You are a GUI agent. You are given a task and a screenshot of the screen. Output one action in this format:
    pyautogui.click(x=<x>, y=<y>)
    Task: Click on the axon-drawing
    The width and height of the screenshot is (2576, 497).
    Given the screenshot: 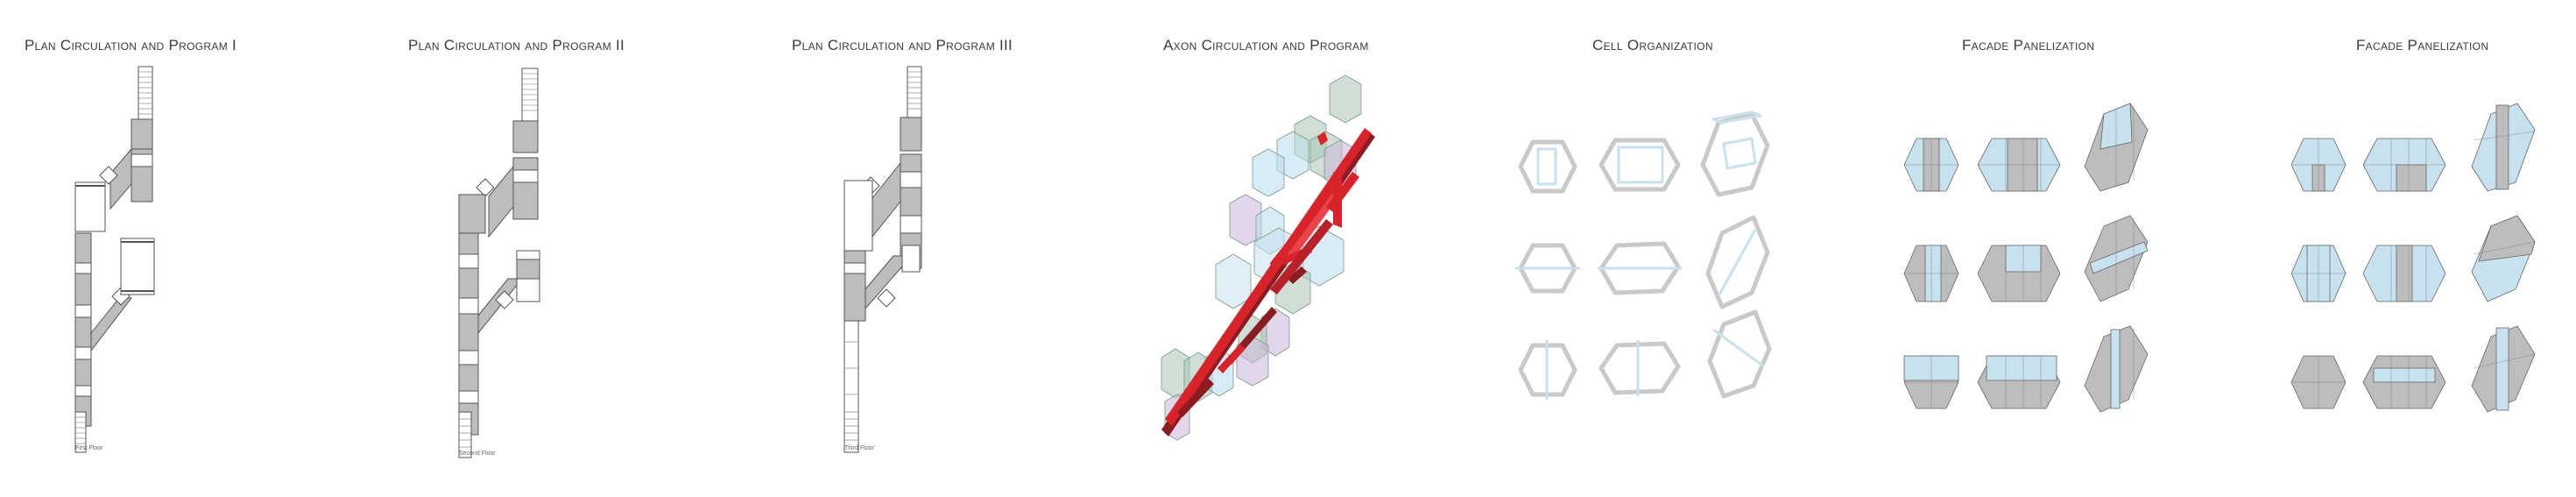 What is the action you would take?
    pyautogui.click(x=1268, y=258)
    